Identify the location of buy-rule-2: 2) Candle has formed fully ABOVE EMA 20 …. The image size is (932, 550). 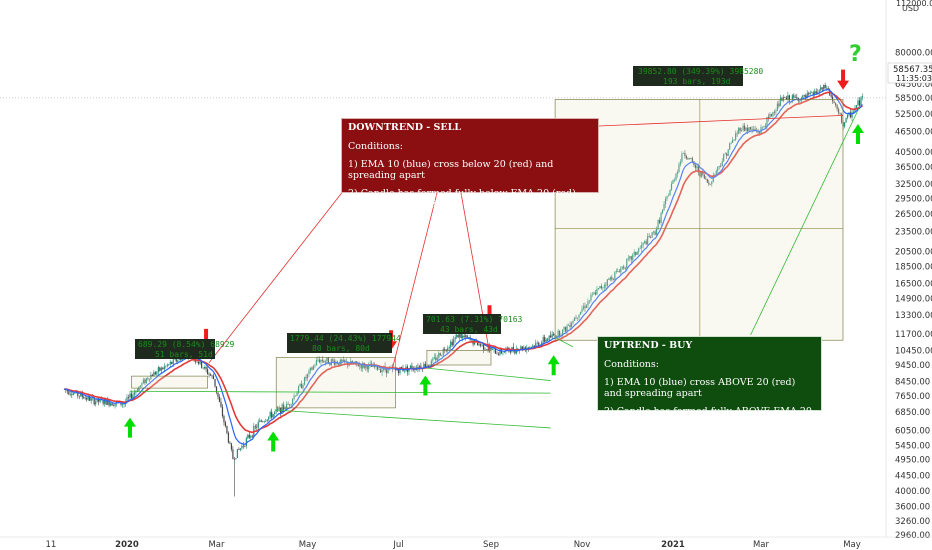
(708, 417).